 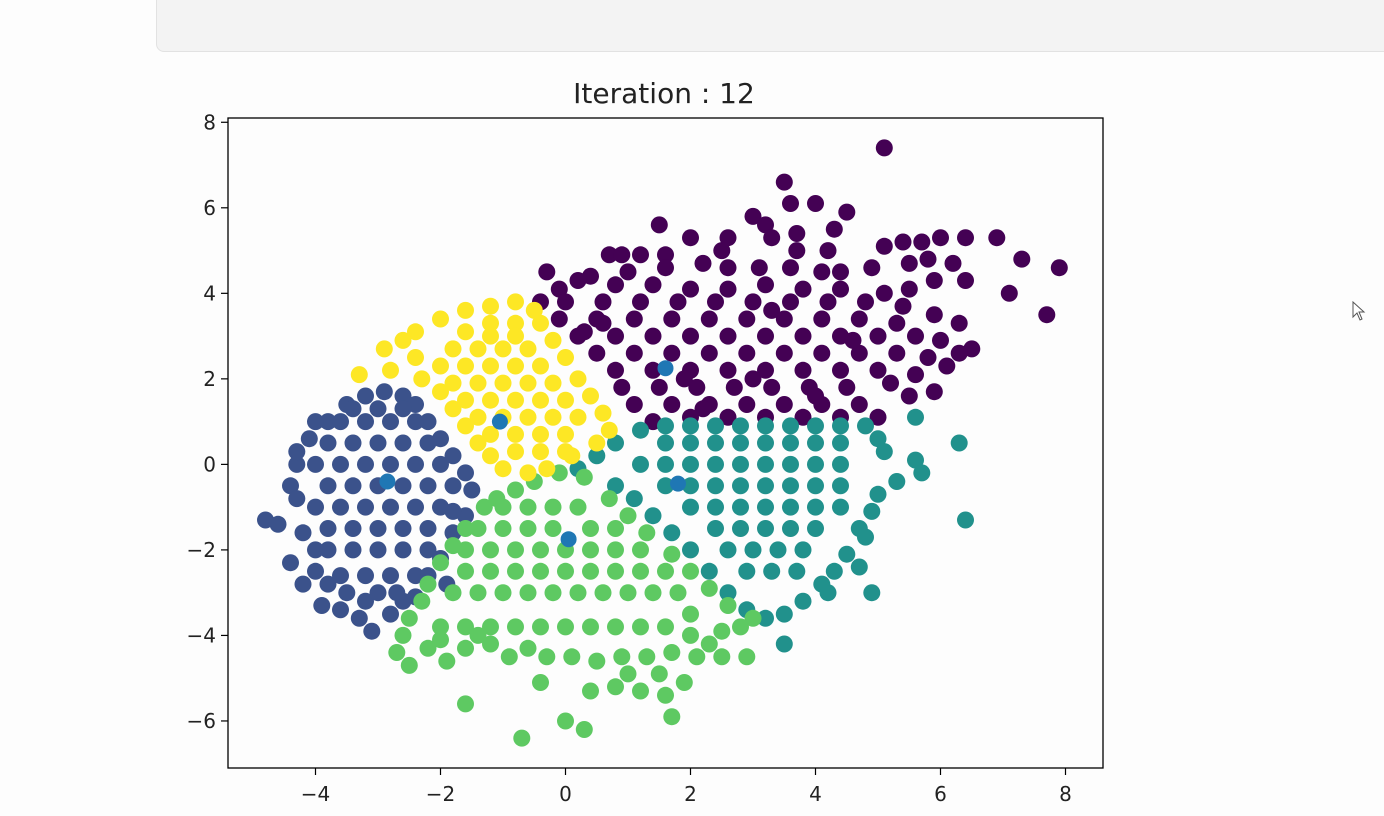 What do you see at coordinates (209, 464) in the screenshot?
I see `y-tick-label: 0` at bounding box center [209, 464].